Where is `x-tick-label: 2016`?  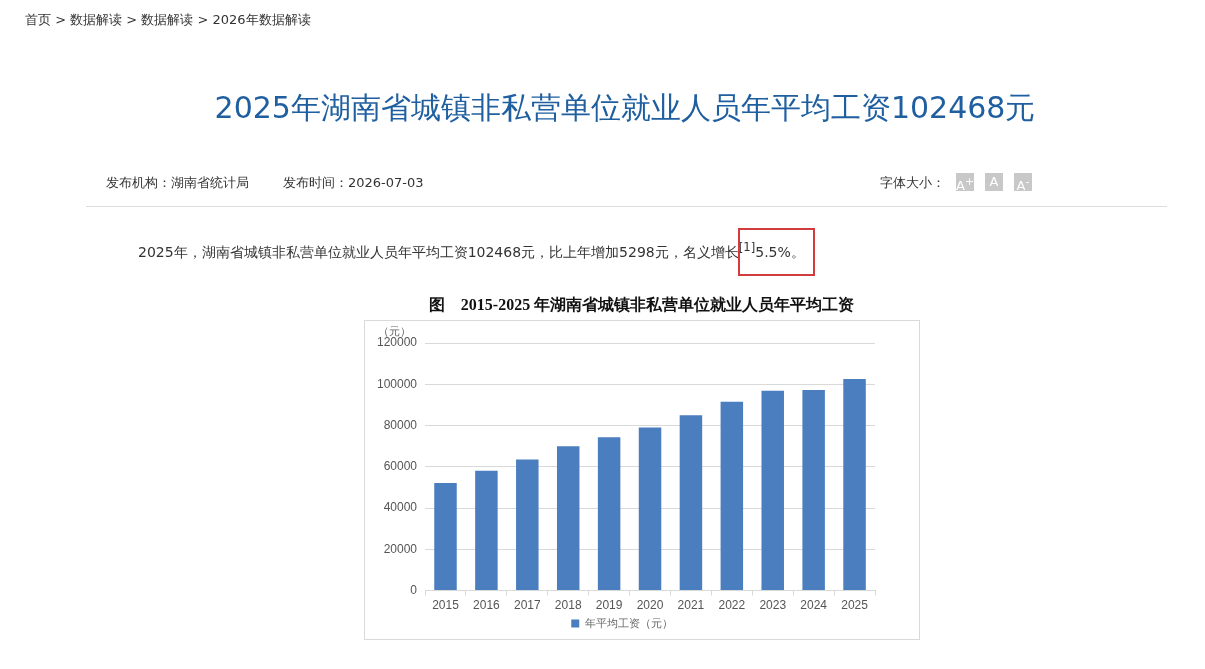 x-tick-label: 2016 is located at coordinates (487, 605).